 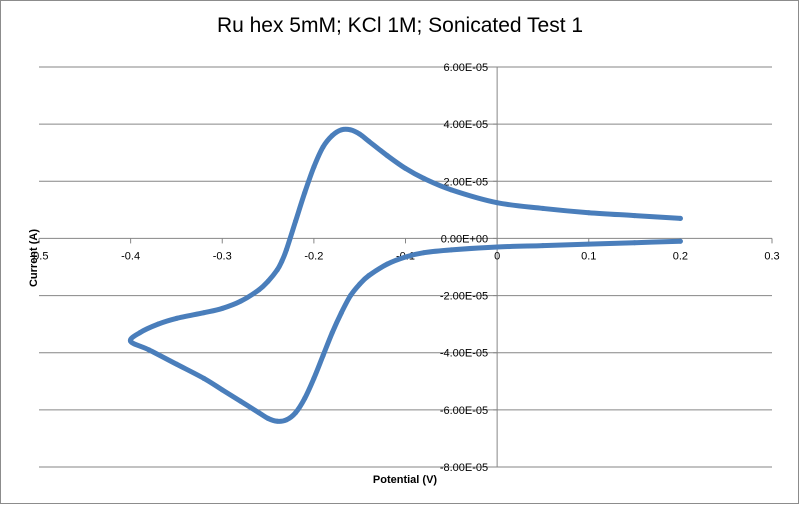 I want to click on x-tick-label: 0.1, so click(x=588, y=256).